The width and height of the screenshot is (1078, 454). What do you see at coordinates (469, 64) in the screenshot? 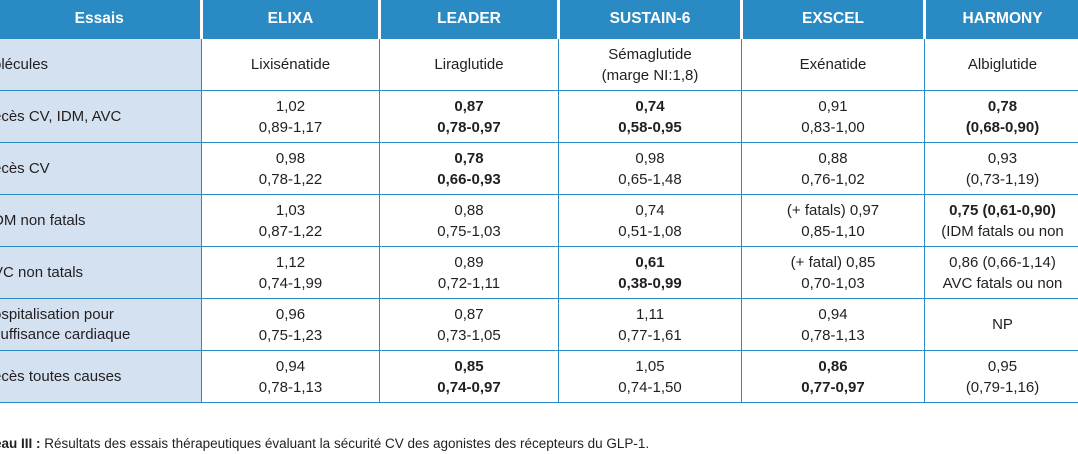
I see `cell-value: Liraglutide` at bounding box center [469, 64].